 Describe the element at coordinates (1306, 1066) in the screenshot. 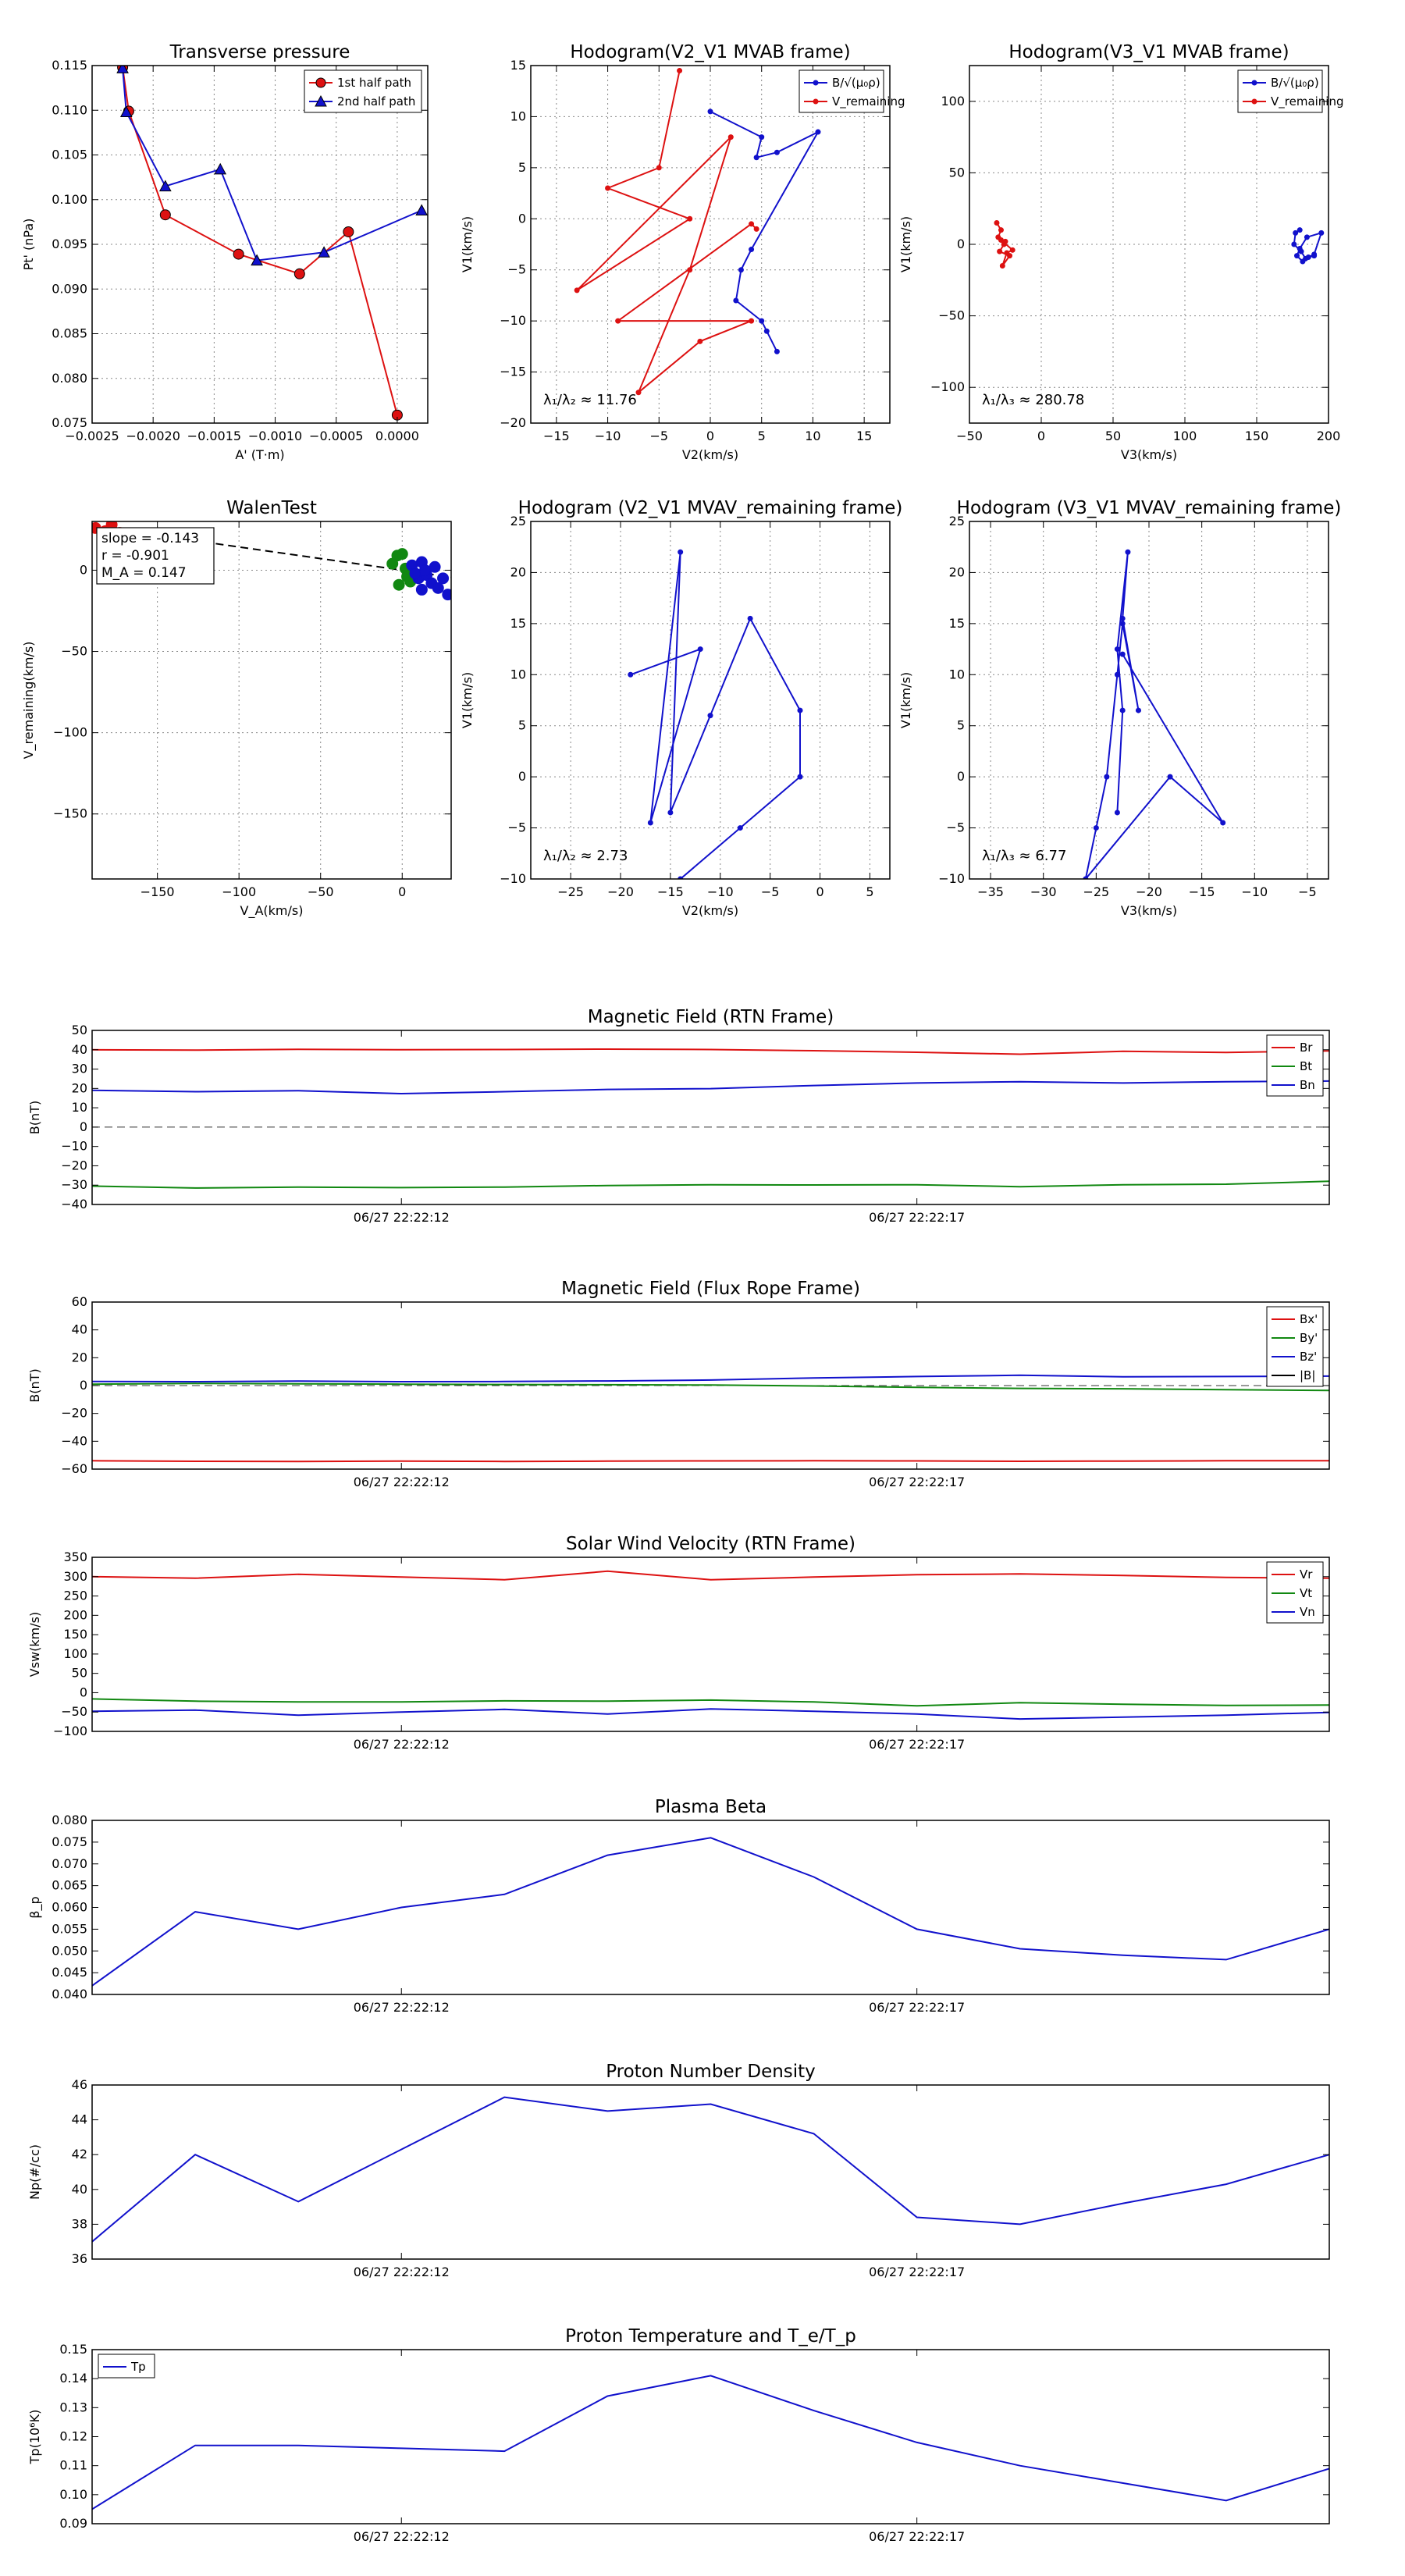

I see `legend-label: Bt` at that location.